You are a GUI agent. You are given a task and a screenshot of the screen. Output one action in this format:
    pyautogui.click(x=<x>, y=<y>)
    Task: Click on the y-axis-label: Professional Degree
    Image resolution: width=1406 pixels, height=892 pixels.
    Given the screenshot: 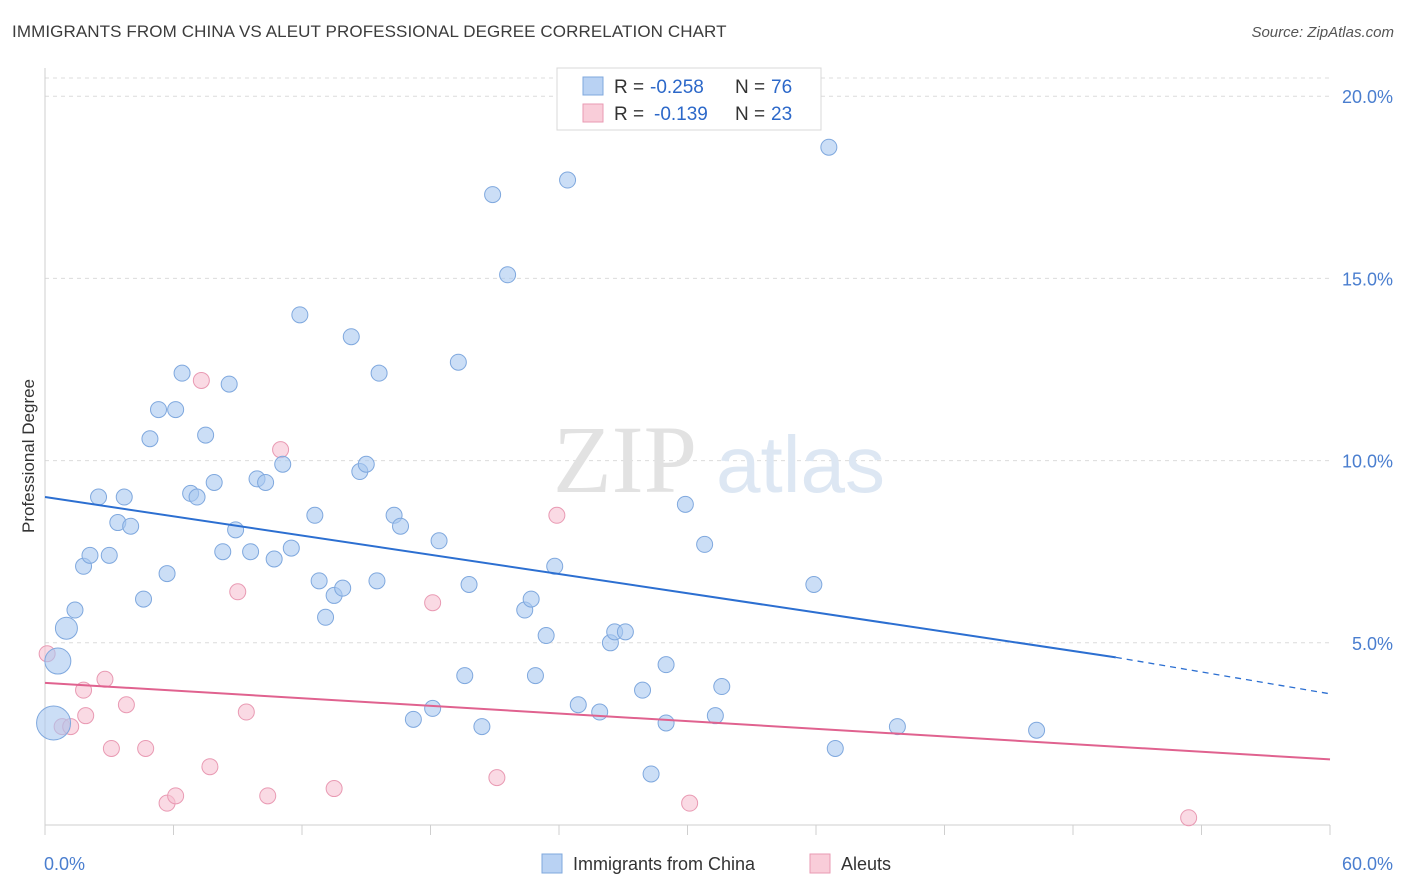 What is the action you would take?
    pyautogui.click(x=28, y=456)
    